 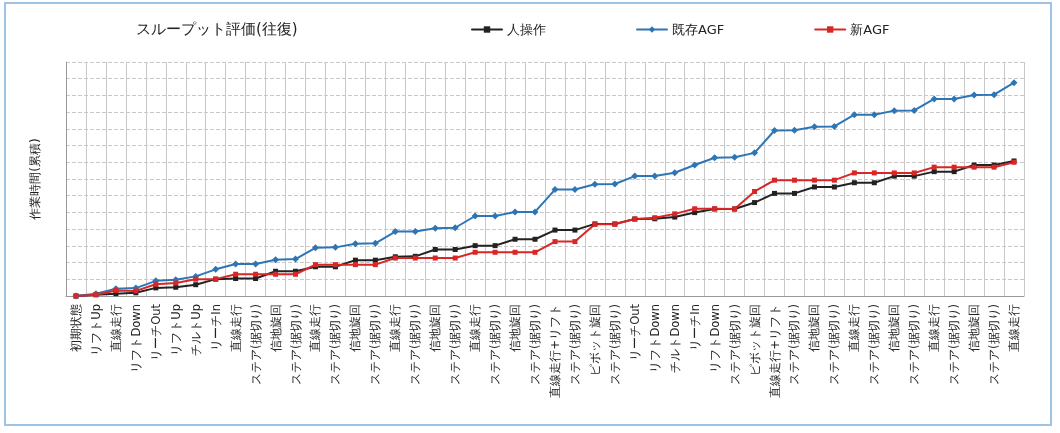 I want to click on y-axis-title: 作業時間(累積), so click(x=35, y=179).